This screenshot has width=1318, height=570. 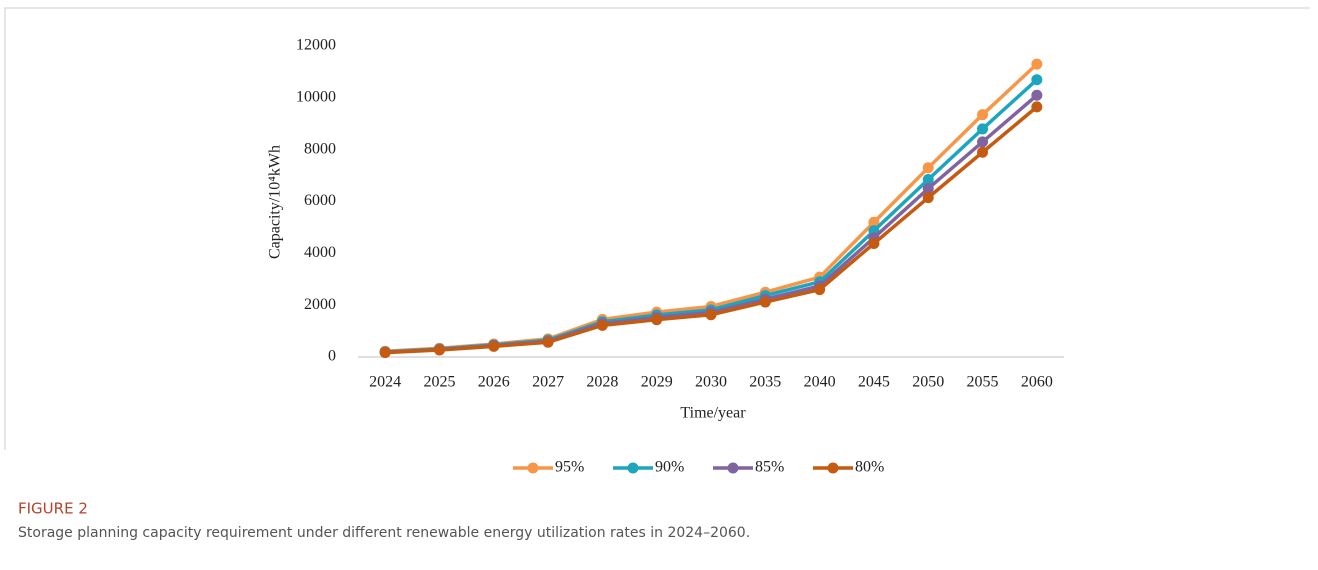 I want to click on x-tick-label: 2024, so click(x=385, y=382).